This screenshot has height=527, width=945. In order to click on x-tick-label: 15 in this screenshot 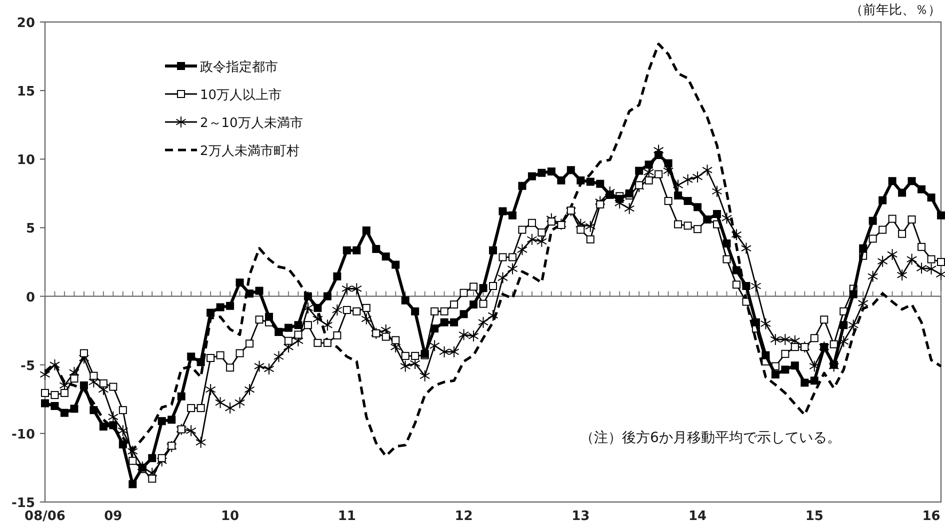, I will do `click(814, 516)`.